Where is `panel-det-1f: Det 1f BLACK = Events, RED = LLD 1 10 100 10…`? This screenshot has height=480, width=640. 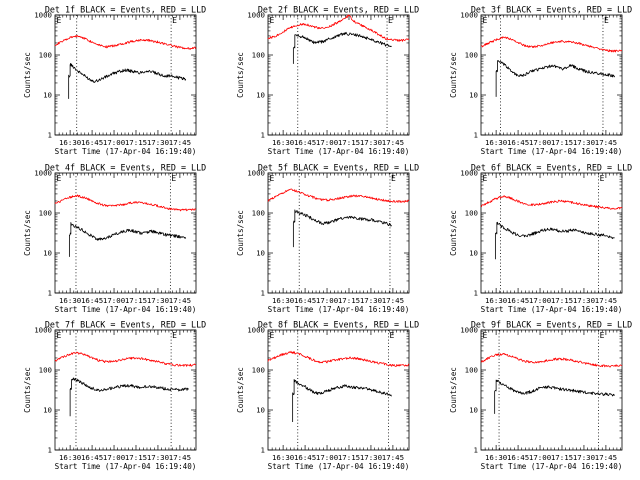 panel-det-1f: Det 1f BLACK = Events, RED = LLD 1 10 100 10… is located at coordinates (114, 81).